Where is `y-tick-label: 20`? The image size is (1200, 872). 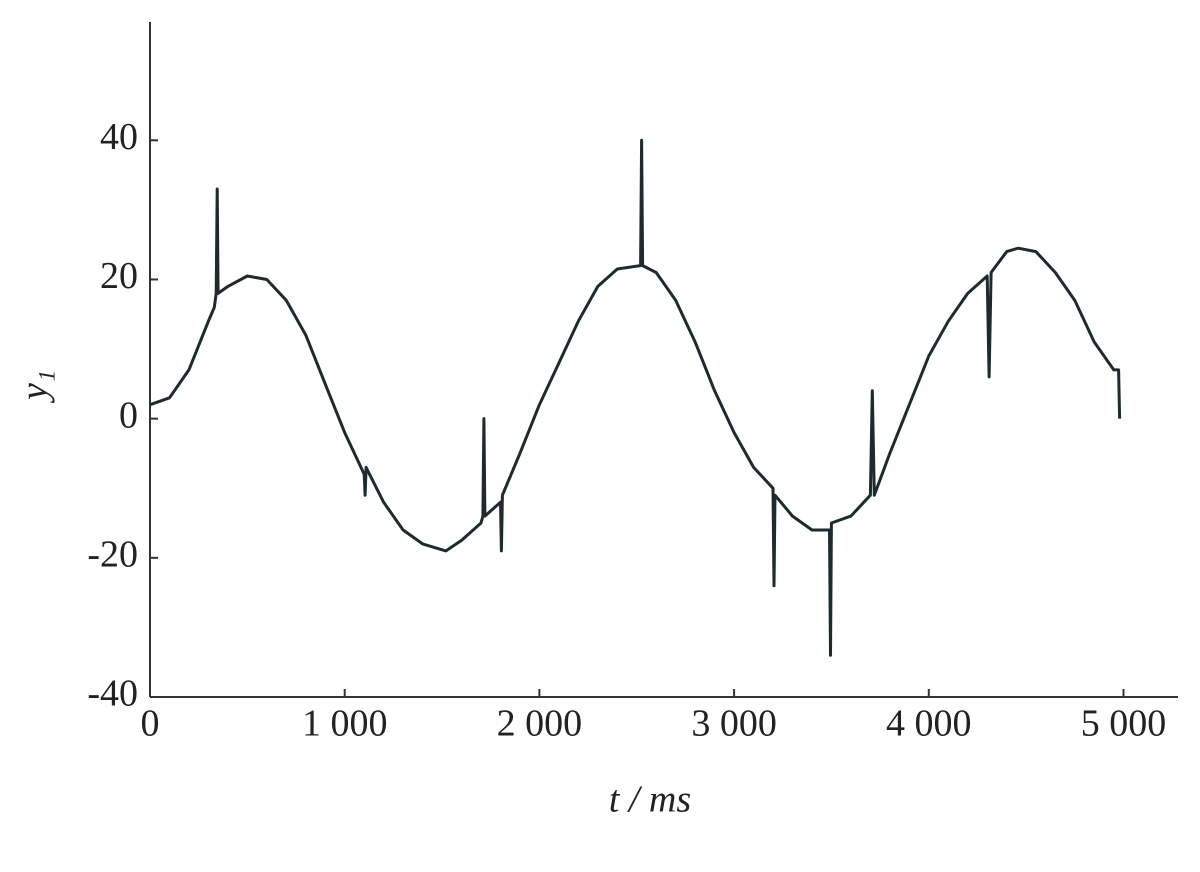 y-tick-label: 20 is located at coordinates (119, 276).